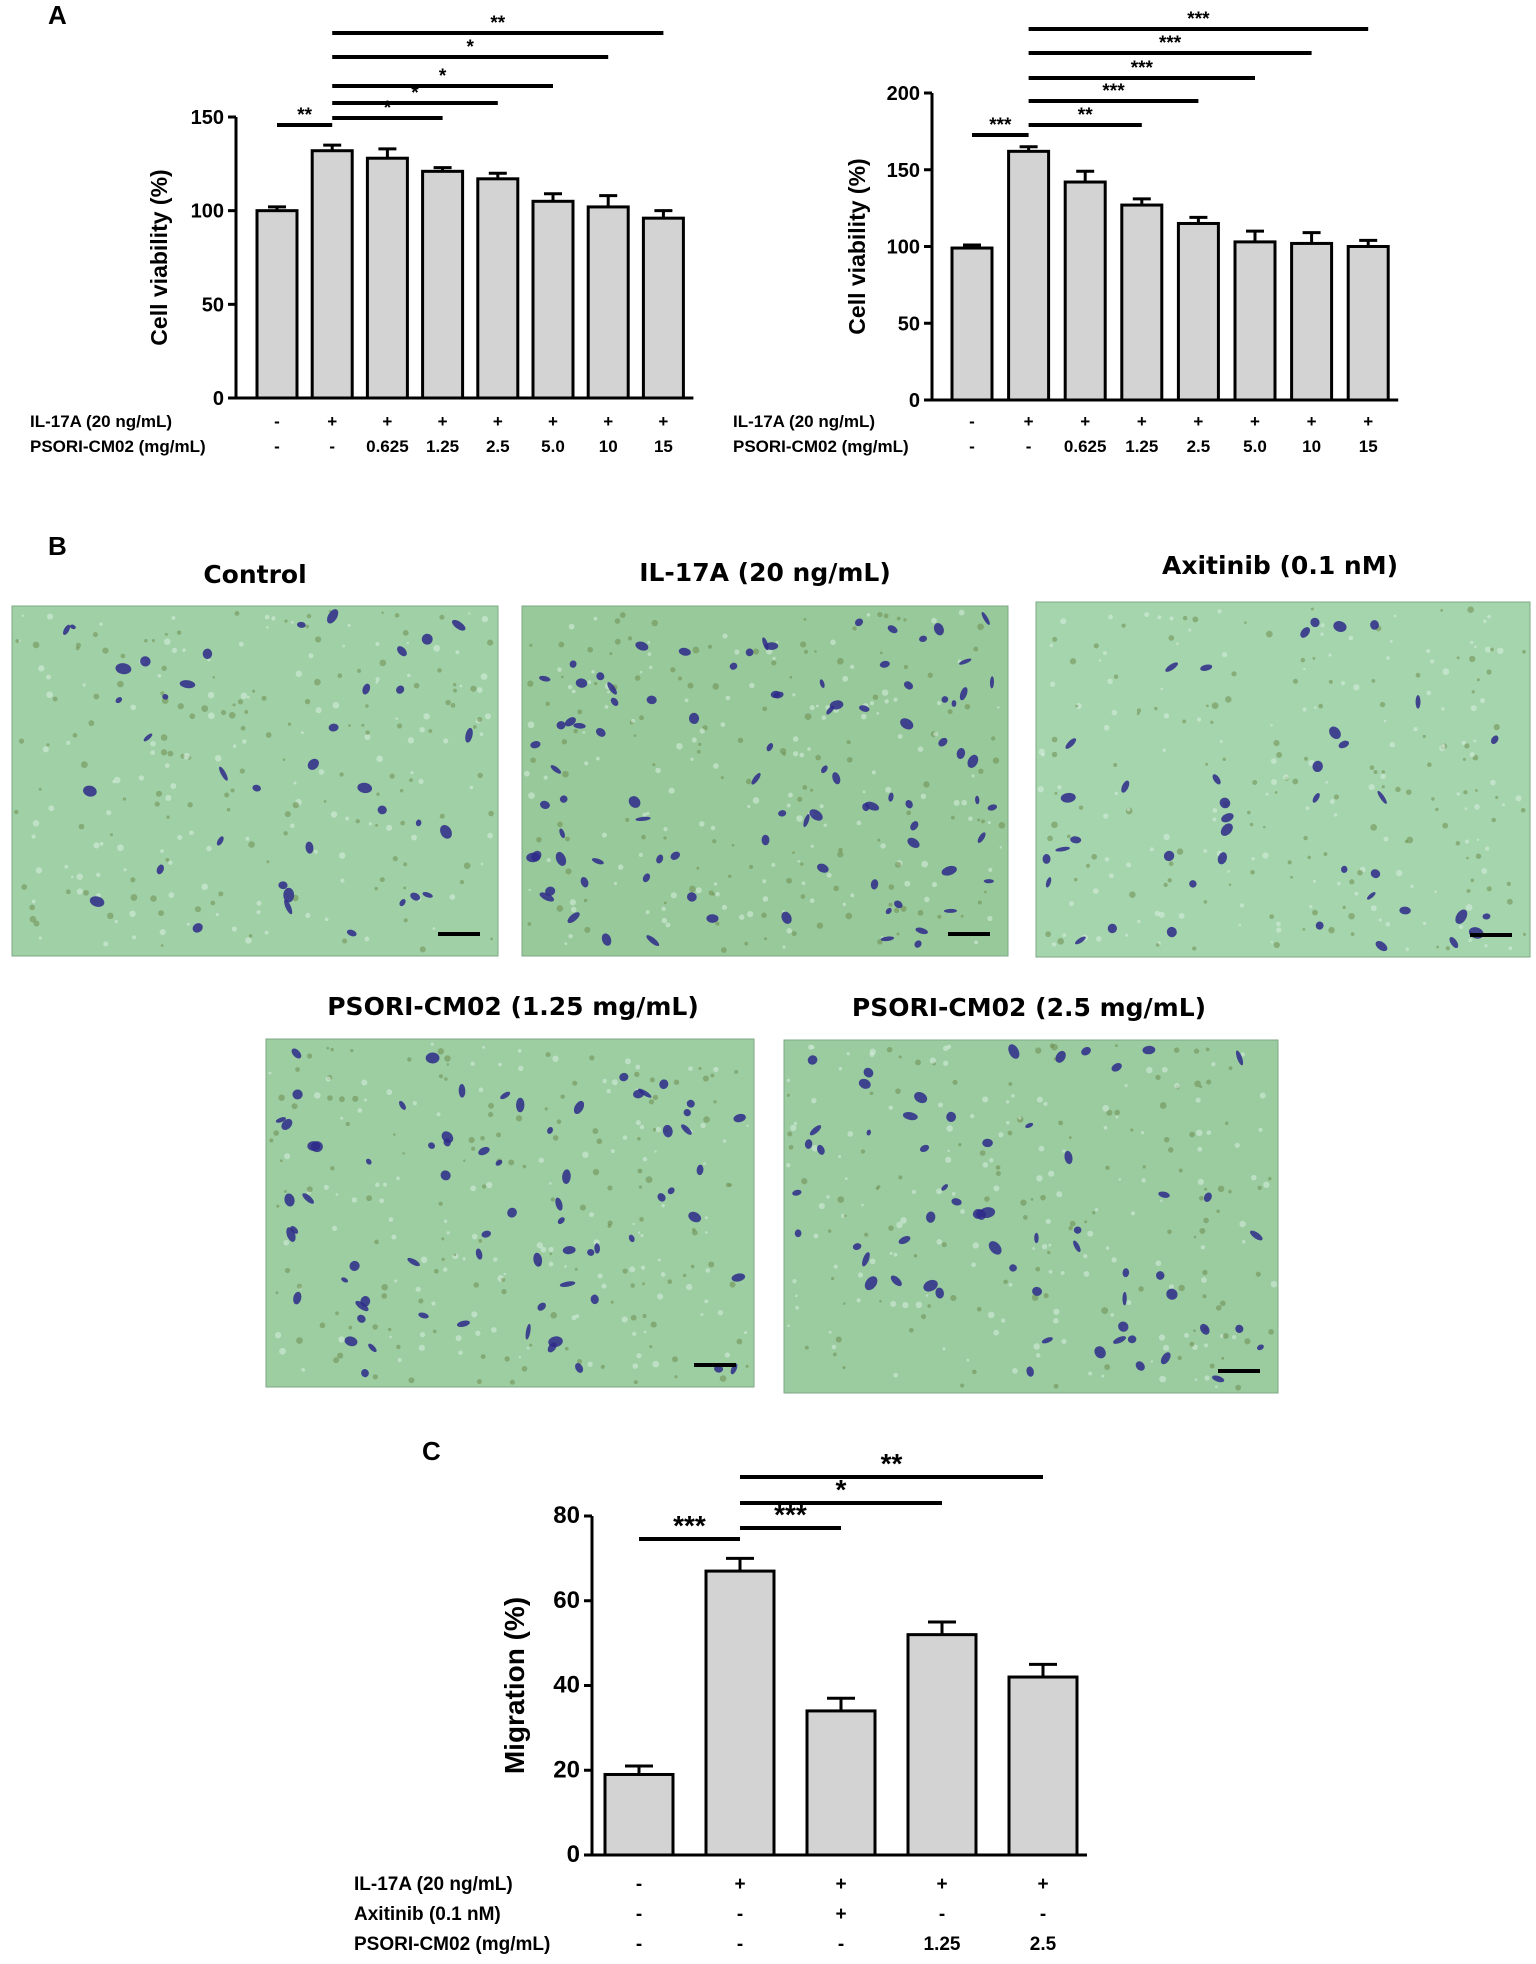 The height and width of the screenshot is (1964, 1536). I want to click on condition-cell: +, so click(608, 421).